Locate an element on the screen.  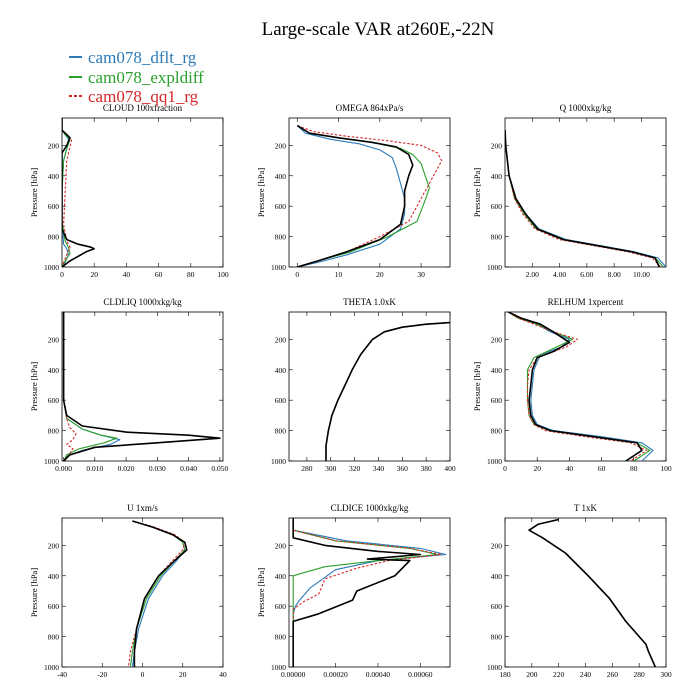
x-tick-label: 0.000 is located at coordinates (63, 468).